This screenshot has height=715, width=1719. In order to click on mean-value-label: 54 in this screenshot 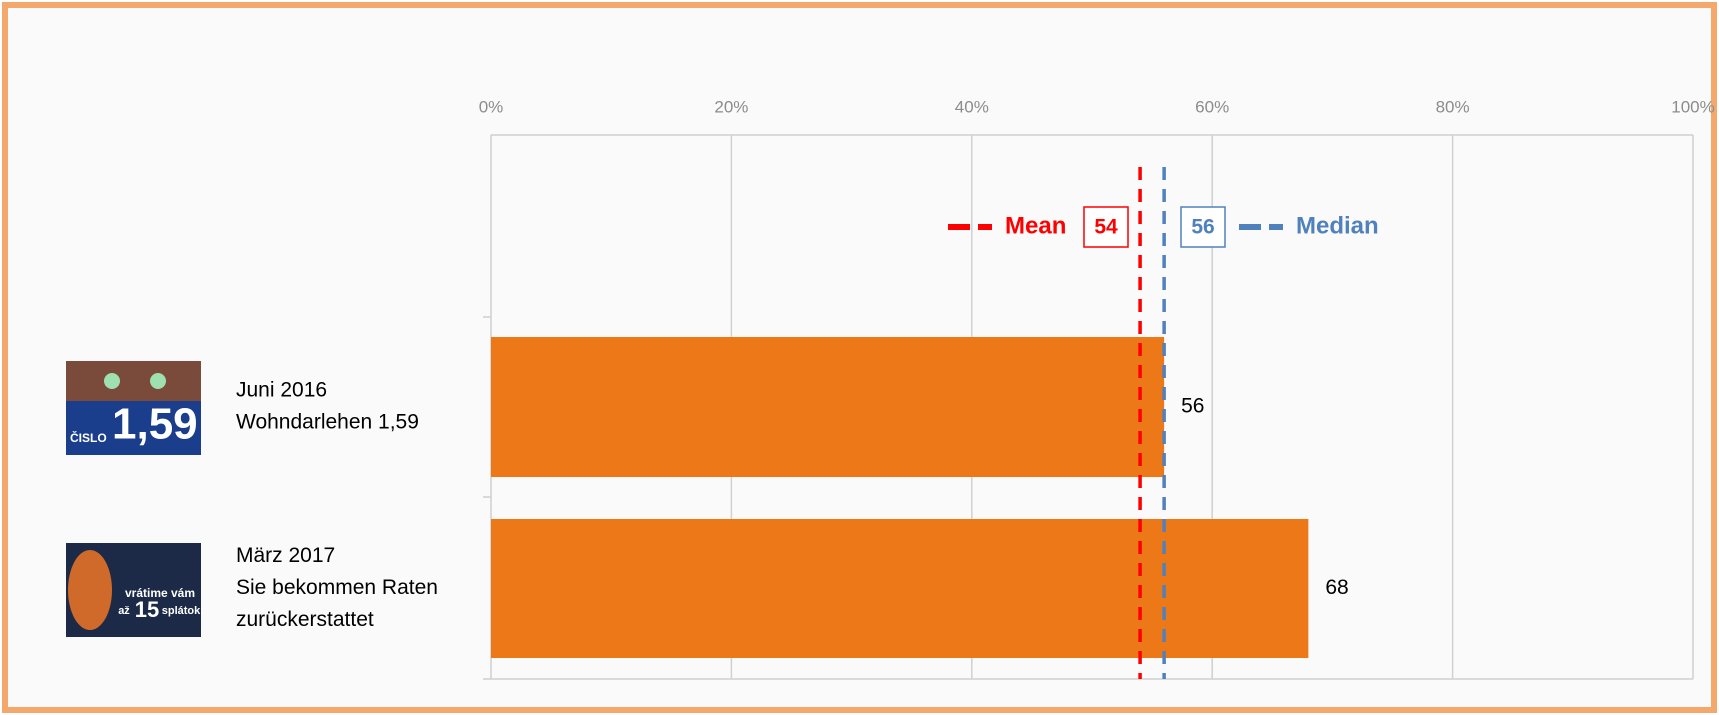, I will do `click(1106, 227)`.